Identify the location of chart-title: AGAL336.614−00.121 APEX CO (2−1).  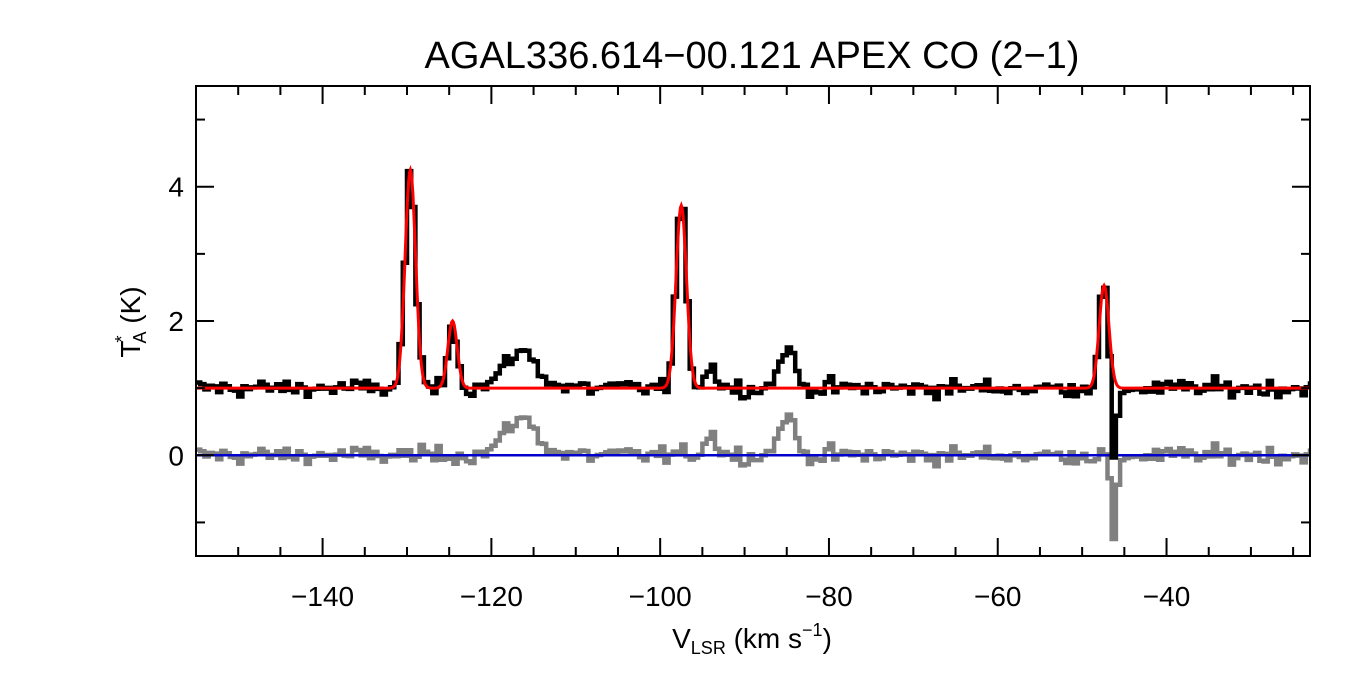
(752, 56).